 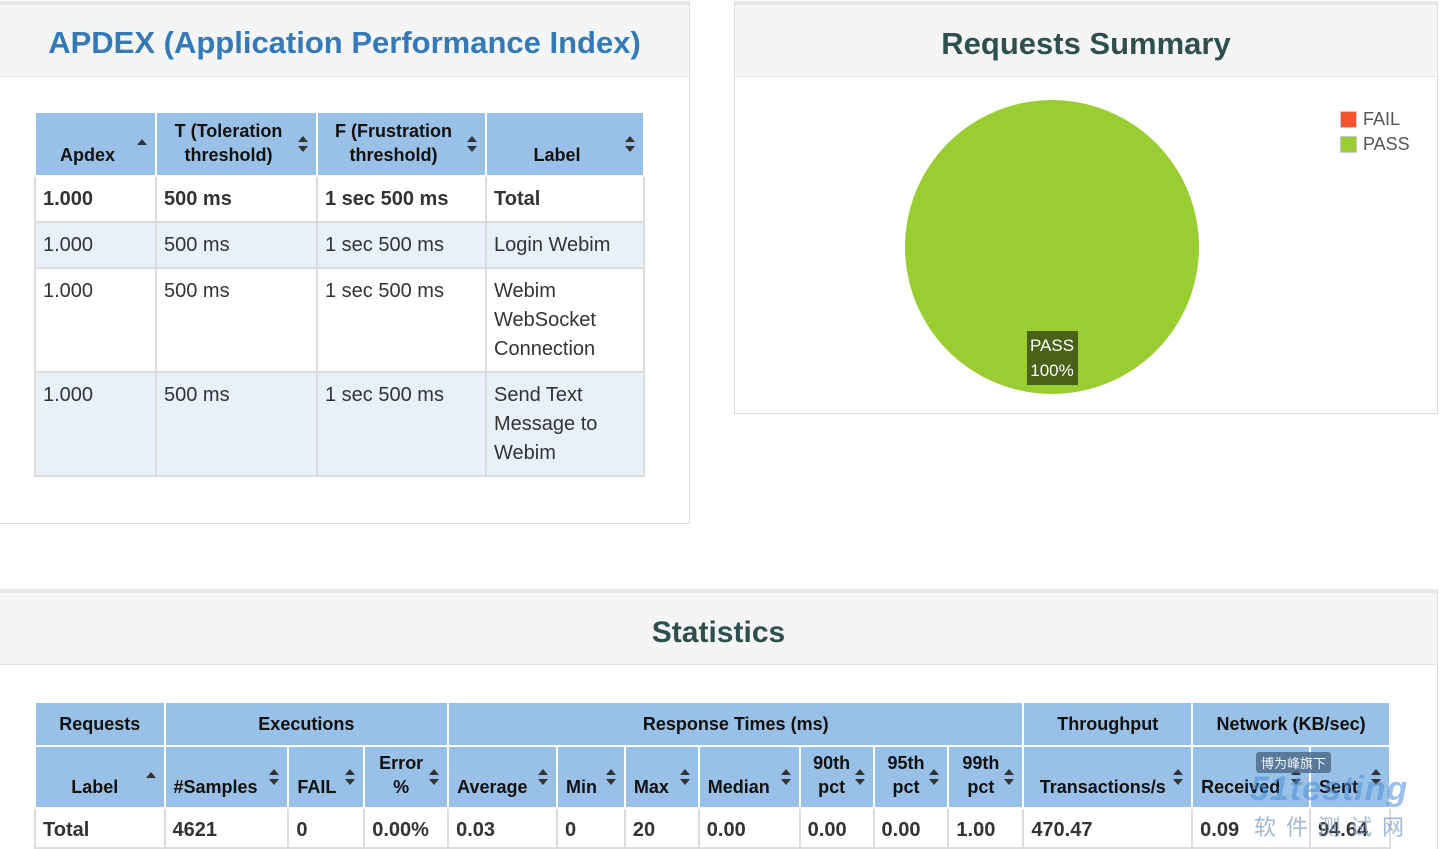 What do you see at coordinates (565, 245) in the screenshot?
I see `label-cell: Login Webim` at bounding box center [565, 245].